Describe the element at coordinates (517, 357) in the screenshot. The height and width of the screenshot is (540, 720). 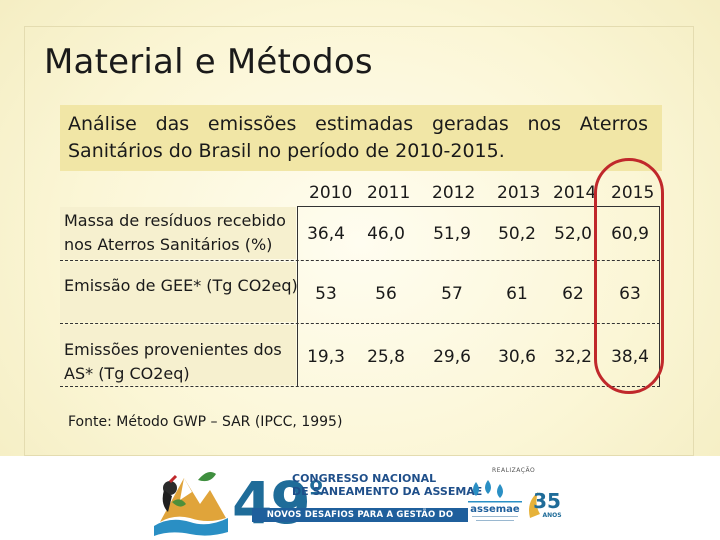
I see `cell-as-2013: 30,6` at that location.